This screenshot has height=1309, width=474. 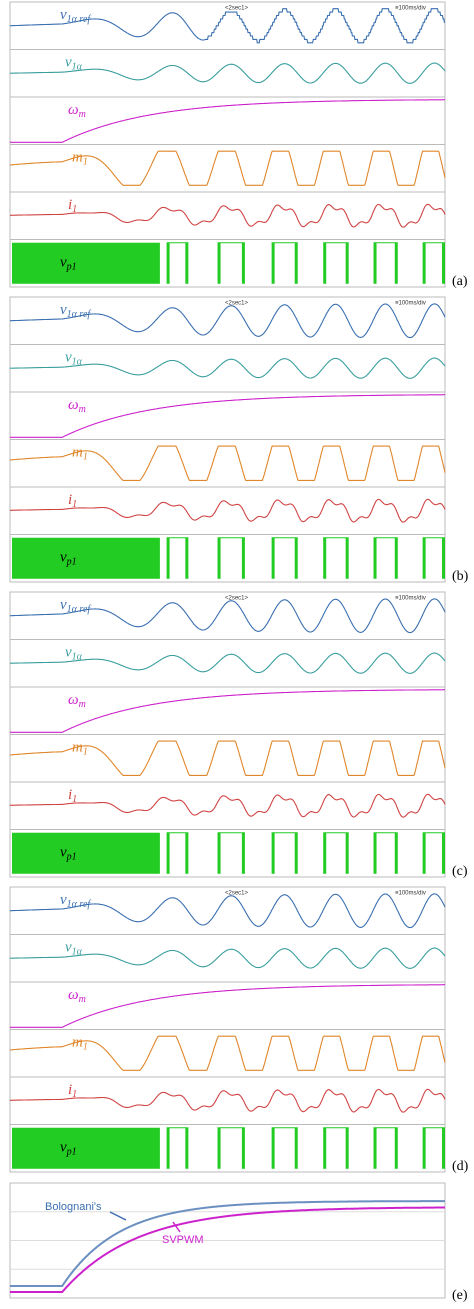 I want to click on panel-label: (a), so click(x=460, y=281).